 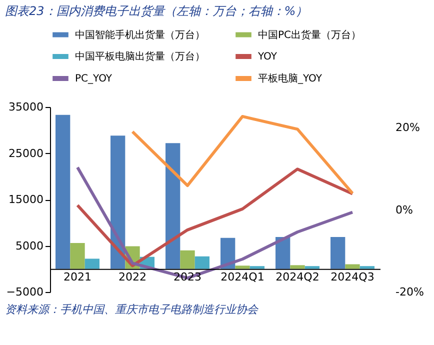 I want to click on legend-label: PC_YOY, so click(x=94, y=79).